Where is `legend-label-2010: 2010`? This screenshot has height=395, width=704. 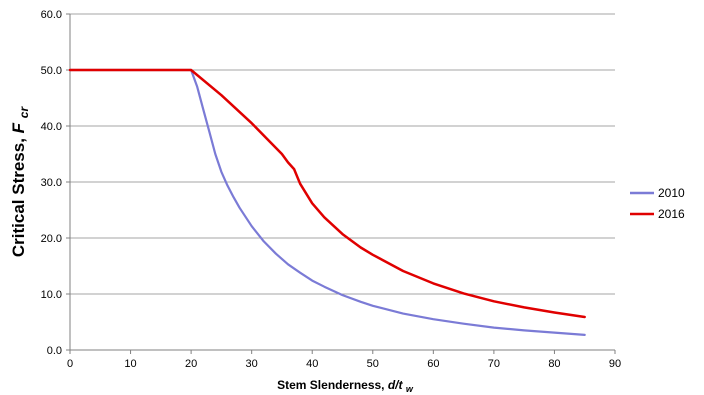 legend-label-2010: 2010 is located at coordinates (671, 193).